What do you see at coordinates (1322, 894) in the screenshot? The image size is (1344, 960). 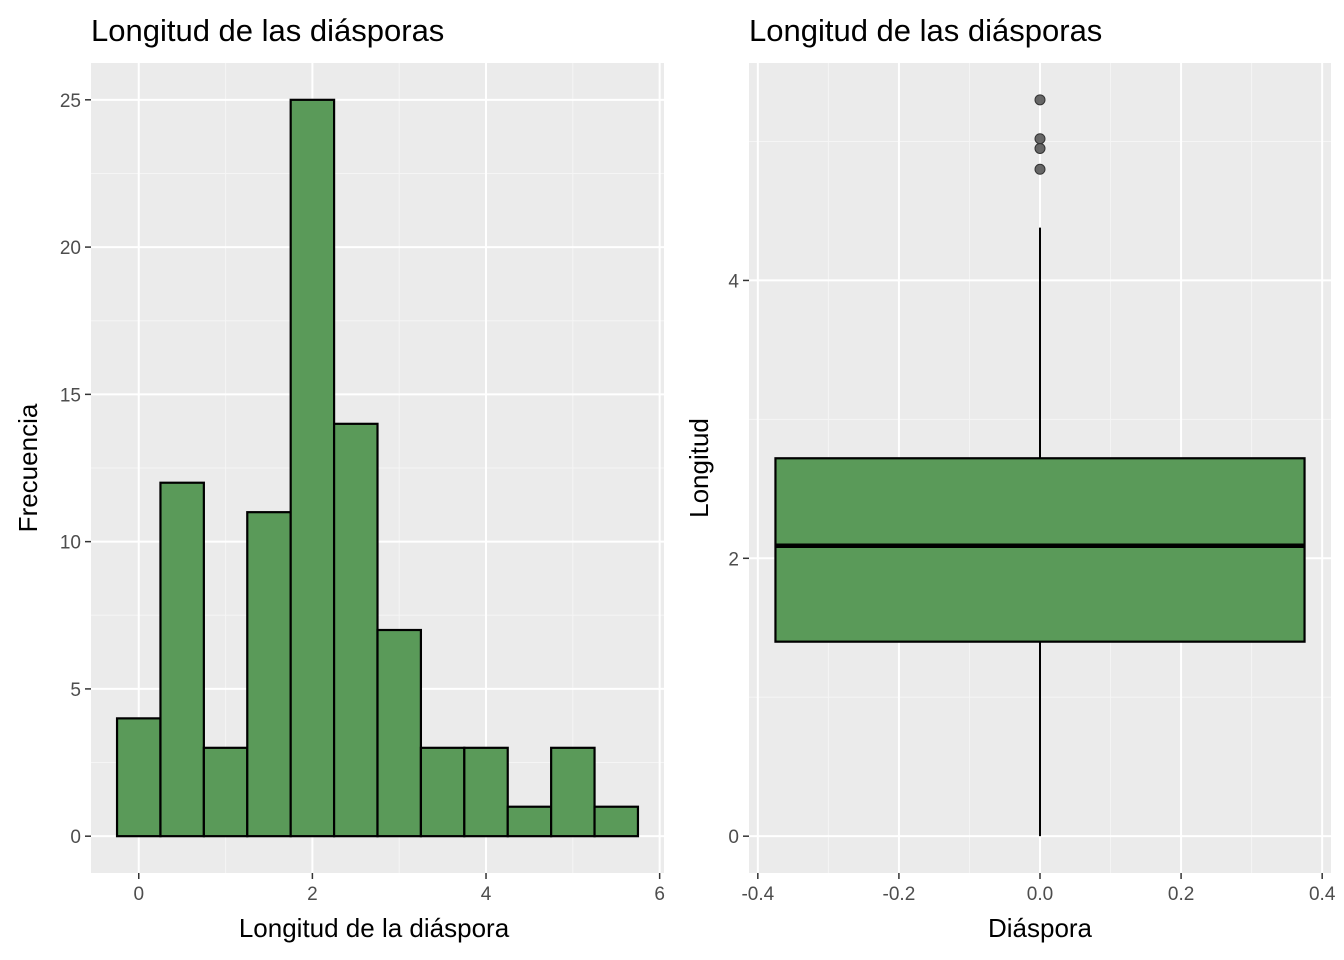 I see `boxplot-x-tick-label: 0.4` at bounding box center [1322, 894].